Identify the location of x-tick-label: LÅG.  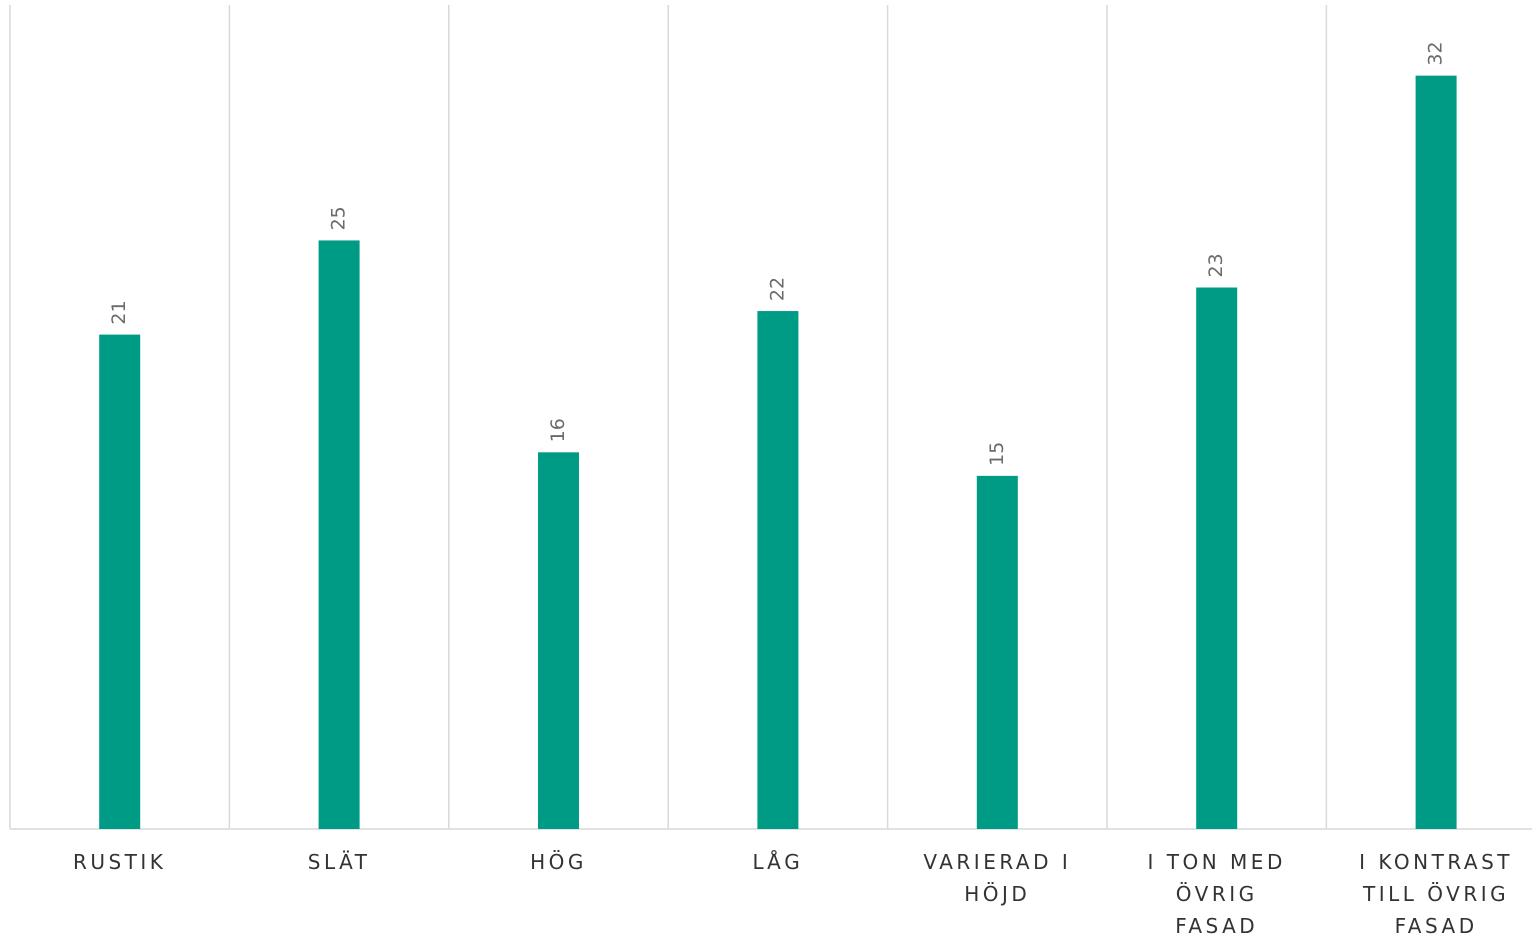
(778, 862).